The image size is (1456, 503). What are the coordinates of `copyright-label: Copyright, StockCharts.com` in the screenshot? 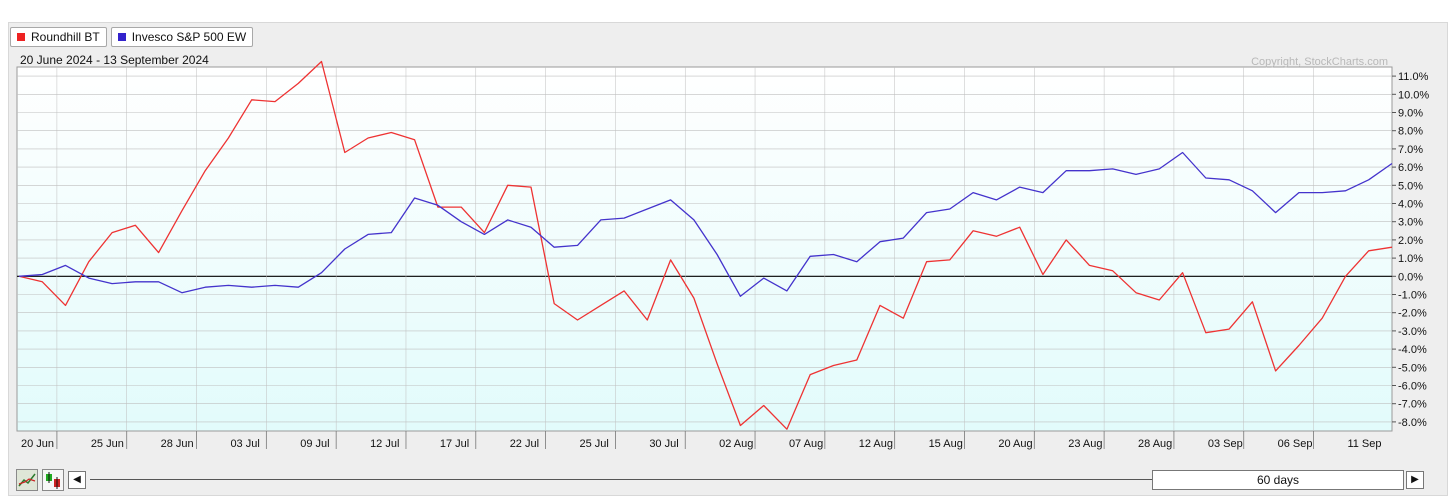 It's located at (1319, 62).